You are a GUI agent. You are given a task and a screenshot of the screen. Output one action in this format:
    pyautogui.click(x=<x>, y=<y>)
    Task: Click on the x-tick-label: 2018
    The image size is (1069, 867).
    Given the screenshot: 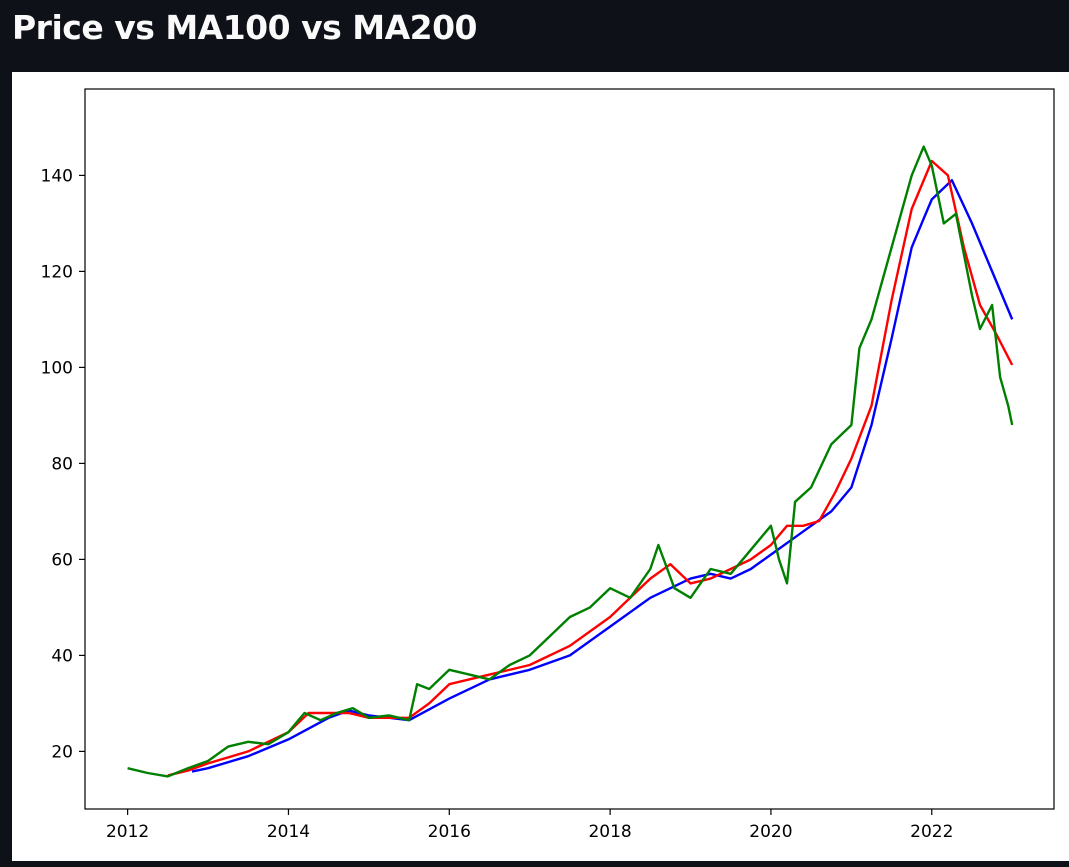 What is the action you would take?
    pyautogui.click(x=609, y=832)
    